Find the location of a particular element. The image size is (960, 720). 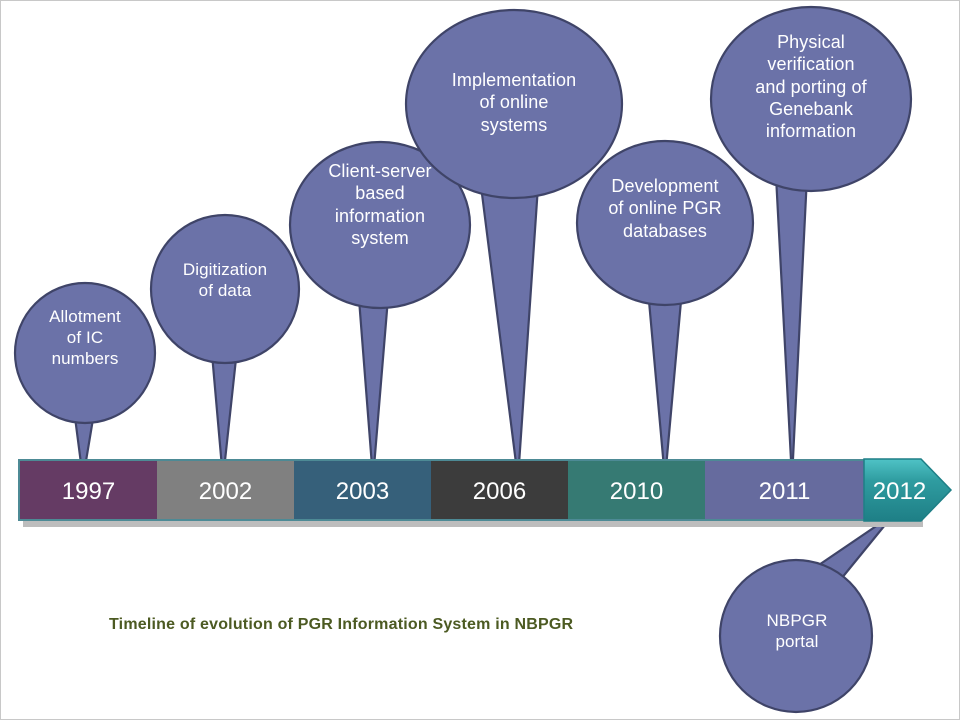

segment-2011 is located at coordinates (784, 490).